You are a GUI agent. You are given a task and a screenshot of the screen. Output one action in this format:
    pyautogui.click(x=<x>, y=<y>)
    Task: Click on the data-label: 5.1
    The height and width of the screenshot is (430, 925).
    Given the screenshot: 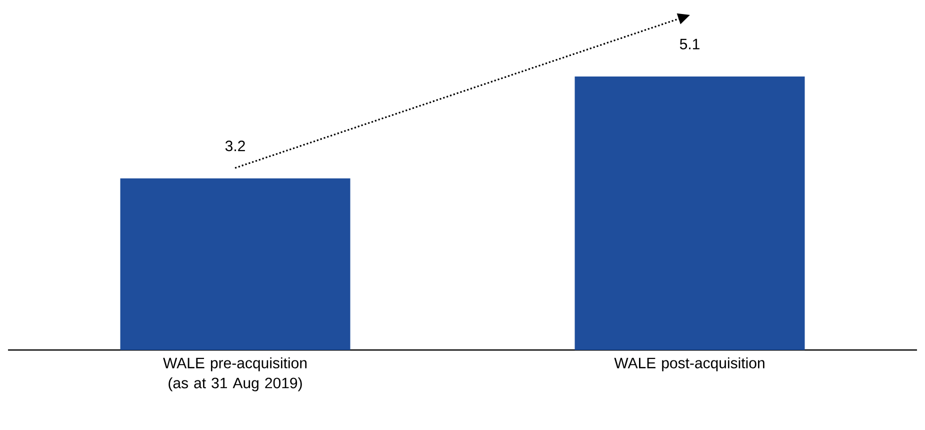 What is the action you would take?
    pyautogui.click(x=690, y=44)
    